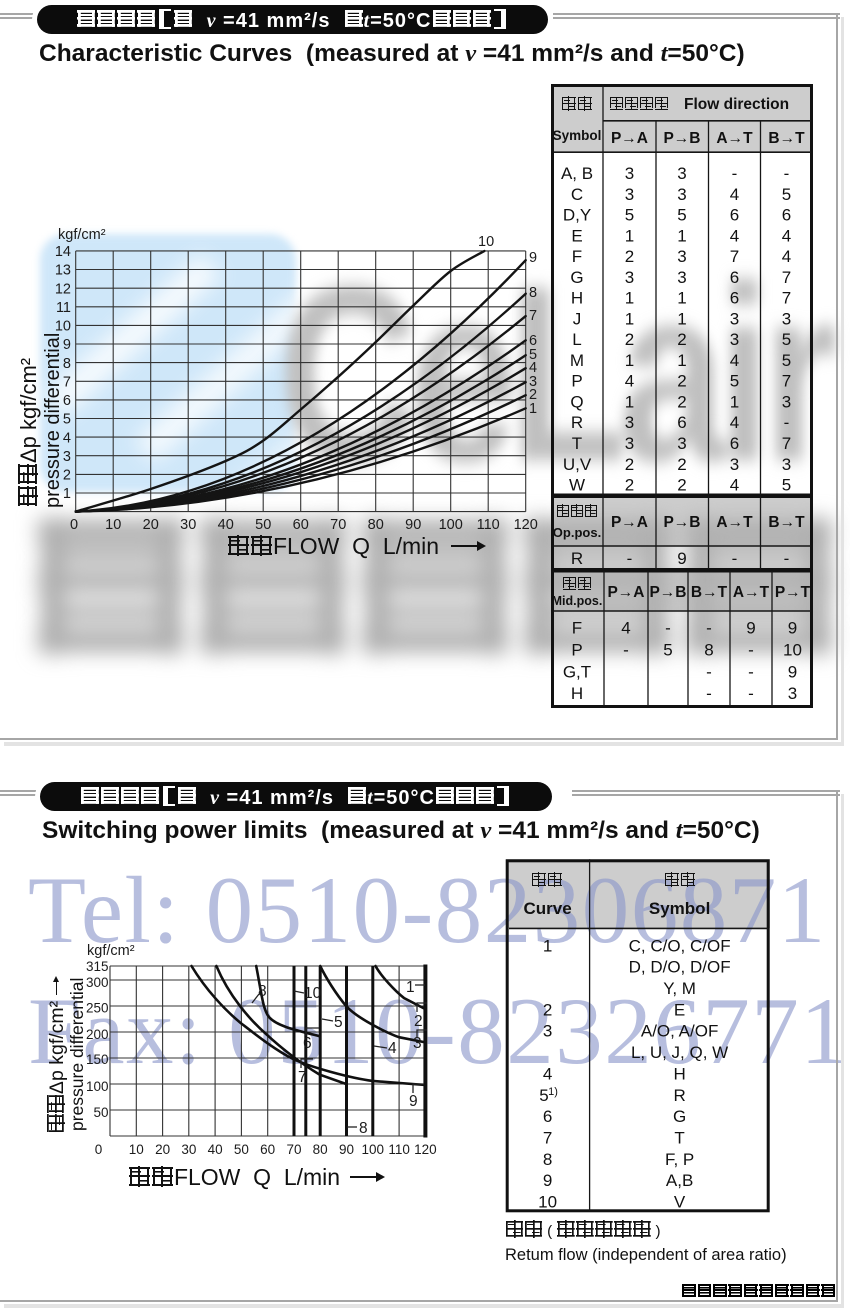 Image resolution: width=850 pixels, height=1312 pixels. Describe the element at coordinates (679, 988) in the screenshot. I see `svg-text: Y, M` at that location.